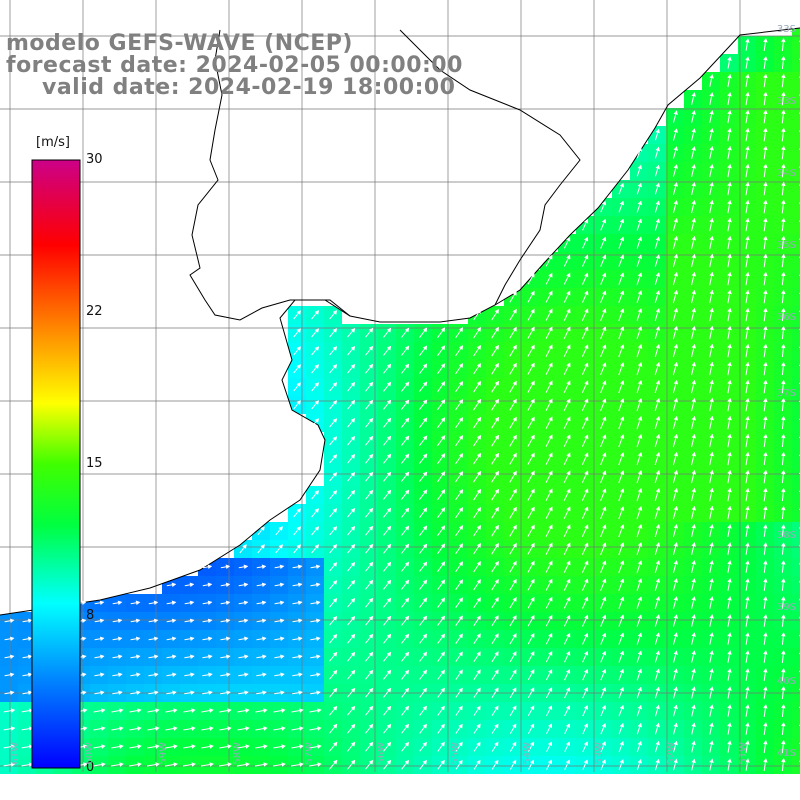  Describe the element at coordinates (94, 159) in the screenshot. I see `colorbar-tick-30: 30` at that location.